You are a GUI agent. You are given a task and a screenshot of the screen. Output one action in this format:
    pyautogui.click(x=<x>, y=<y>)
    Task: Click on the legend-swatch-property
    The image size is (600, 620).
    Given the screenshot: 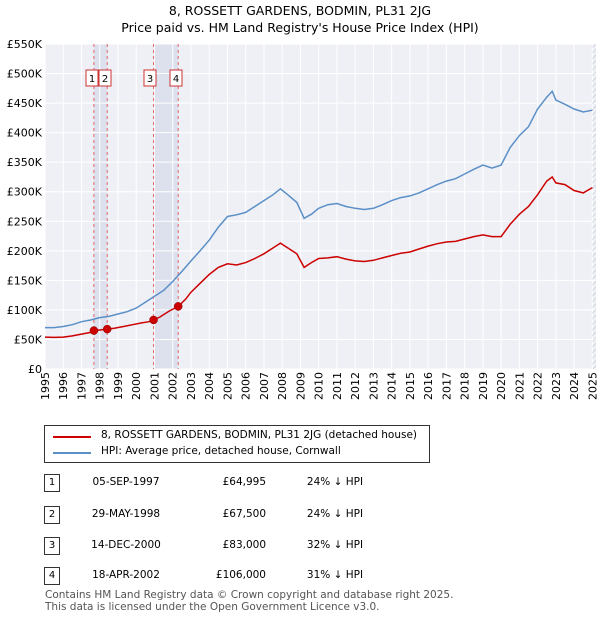 What is the action you would take?
    pyautogui.click(x=72, y=437)
    